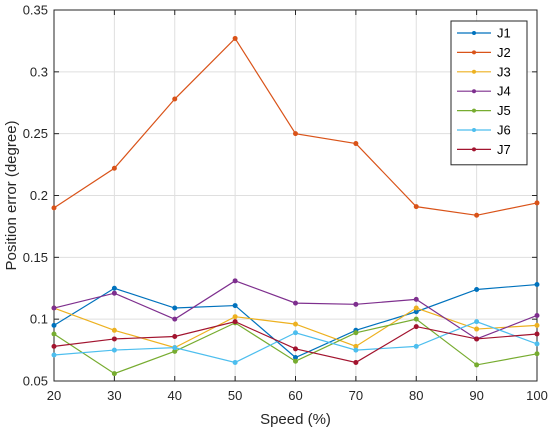  I want to click on legend-item: J3, so click(484, 71).